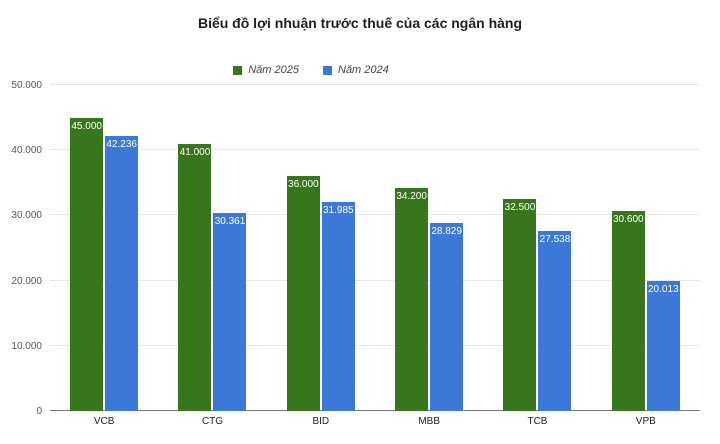 The width and height of the screenshot is (720, 444). Describe the element at coordinates (375, 421) in the screenshot. I see `x-axis-labels: VCB CTG BID MBB TCB VPB` at that location.